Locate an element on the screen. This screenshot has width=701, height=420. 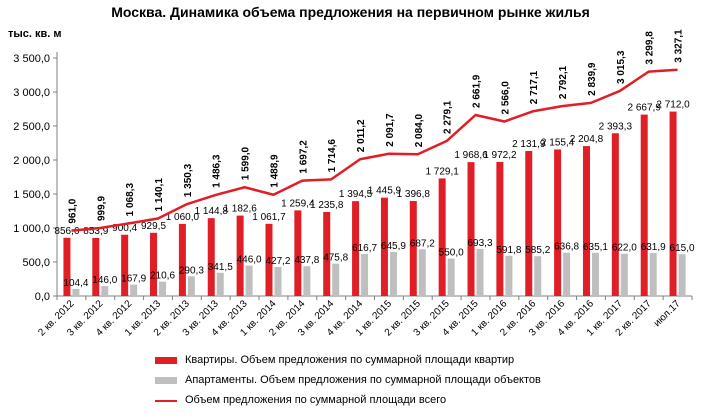
data-label-flats: 2 155,4 is located at coordinates (558, 142).